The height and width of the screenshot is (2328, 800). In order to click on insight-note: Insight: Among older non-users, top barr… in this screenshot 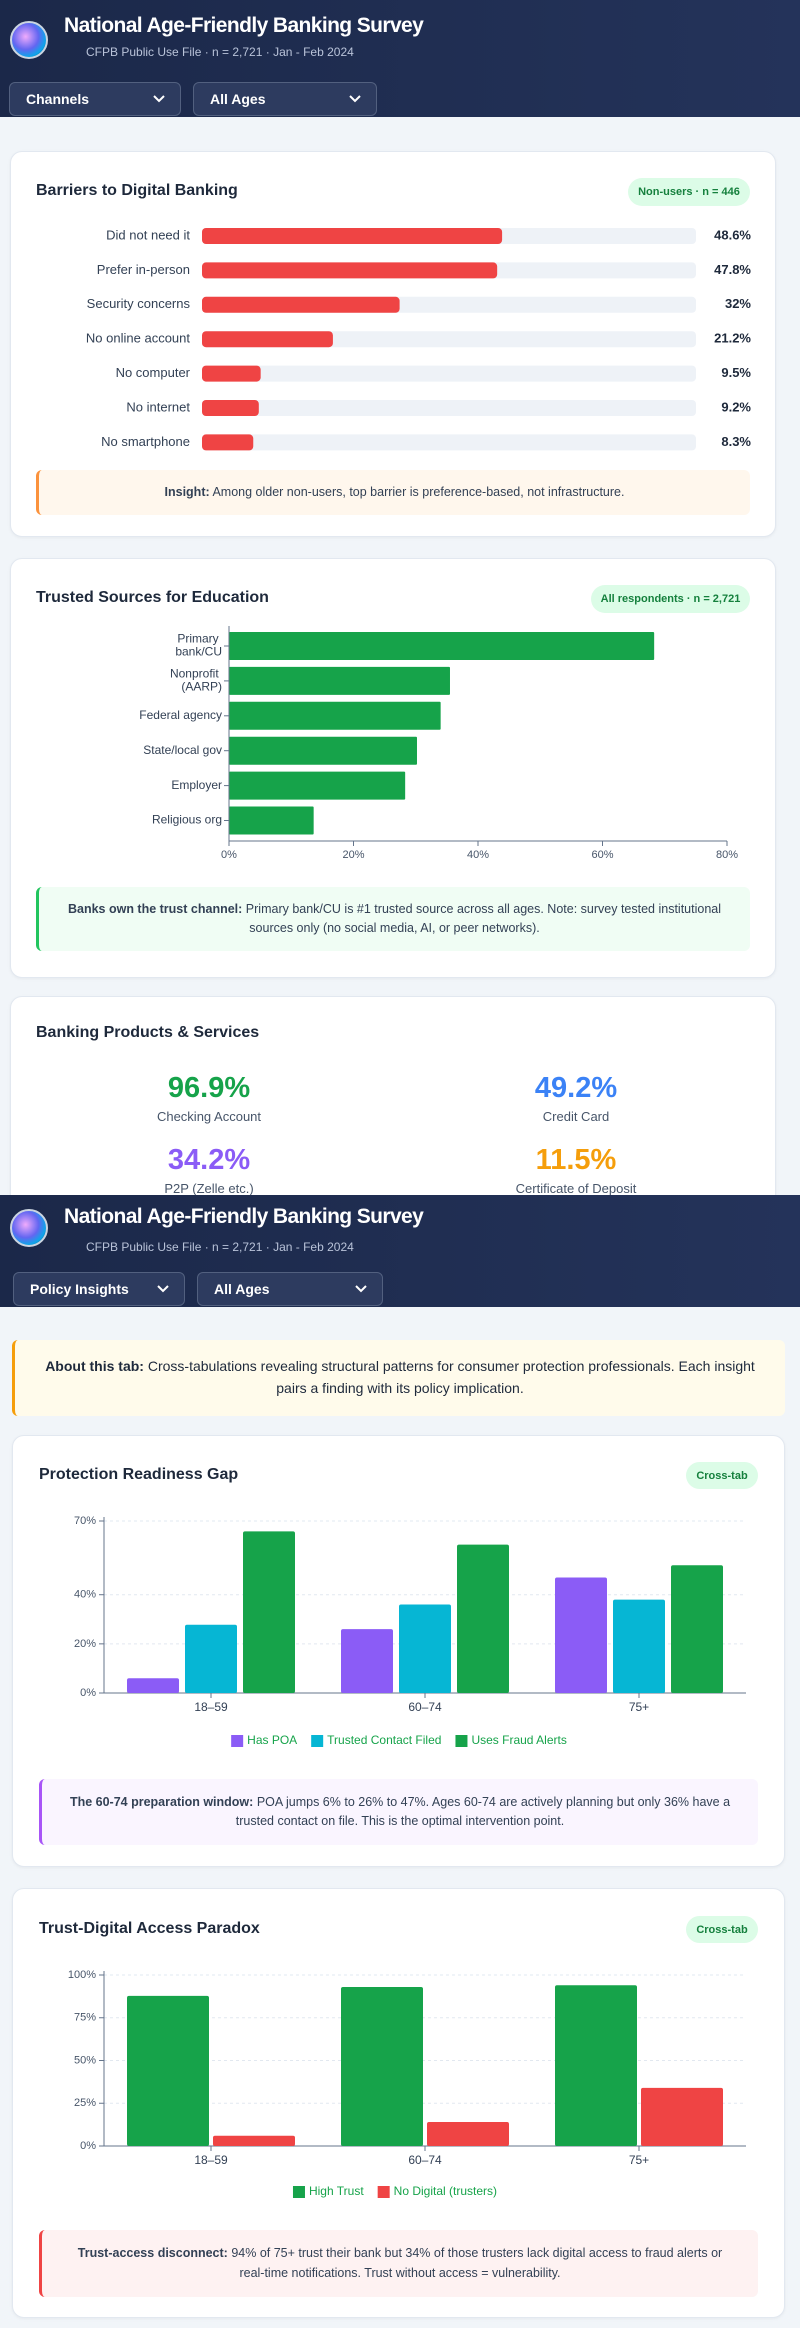, I will do `click(393, 492)`.